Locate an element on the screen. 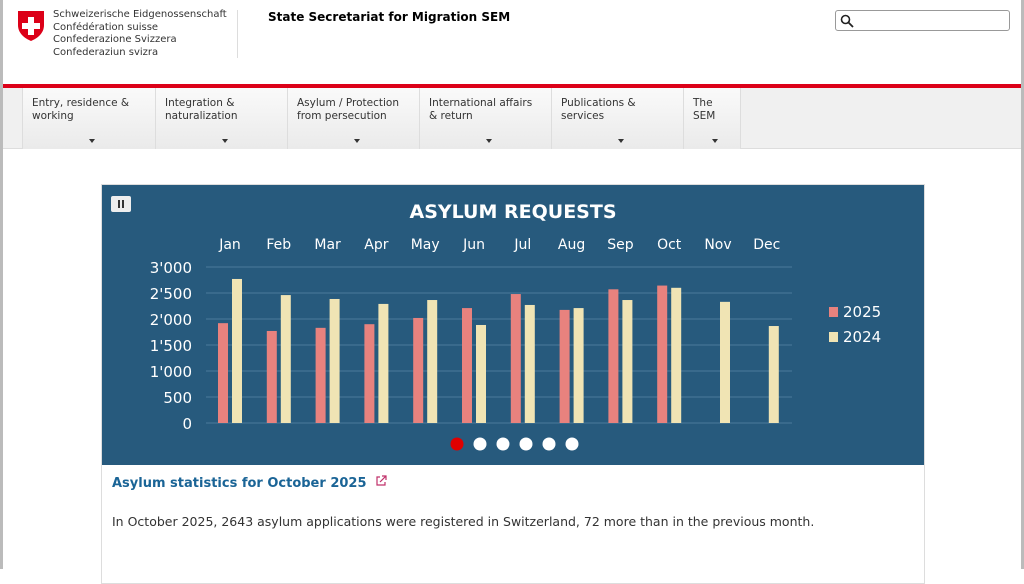 The width and height of the screenshot is (1024, 584). x-tick-label: Apr is located at coordinates (376, 245).